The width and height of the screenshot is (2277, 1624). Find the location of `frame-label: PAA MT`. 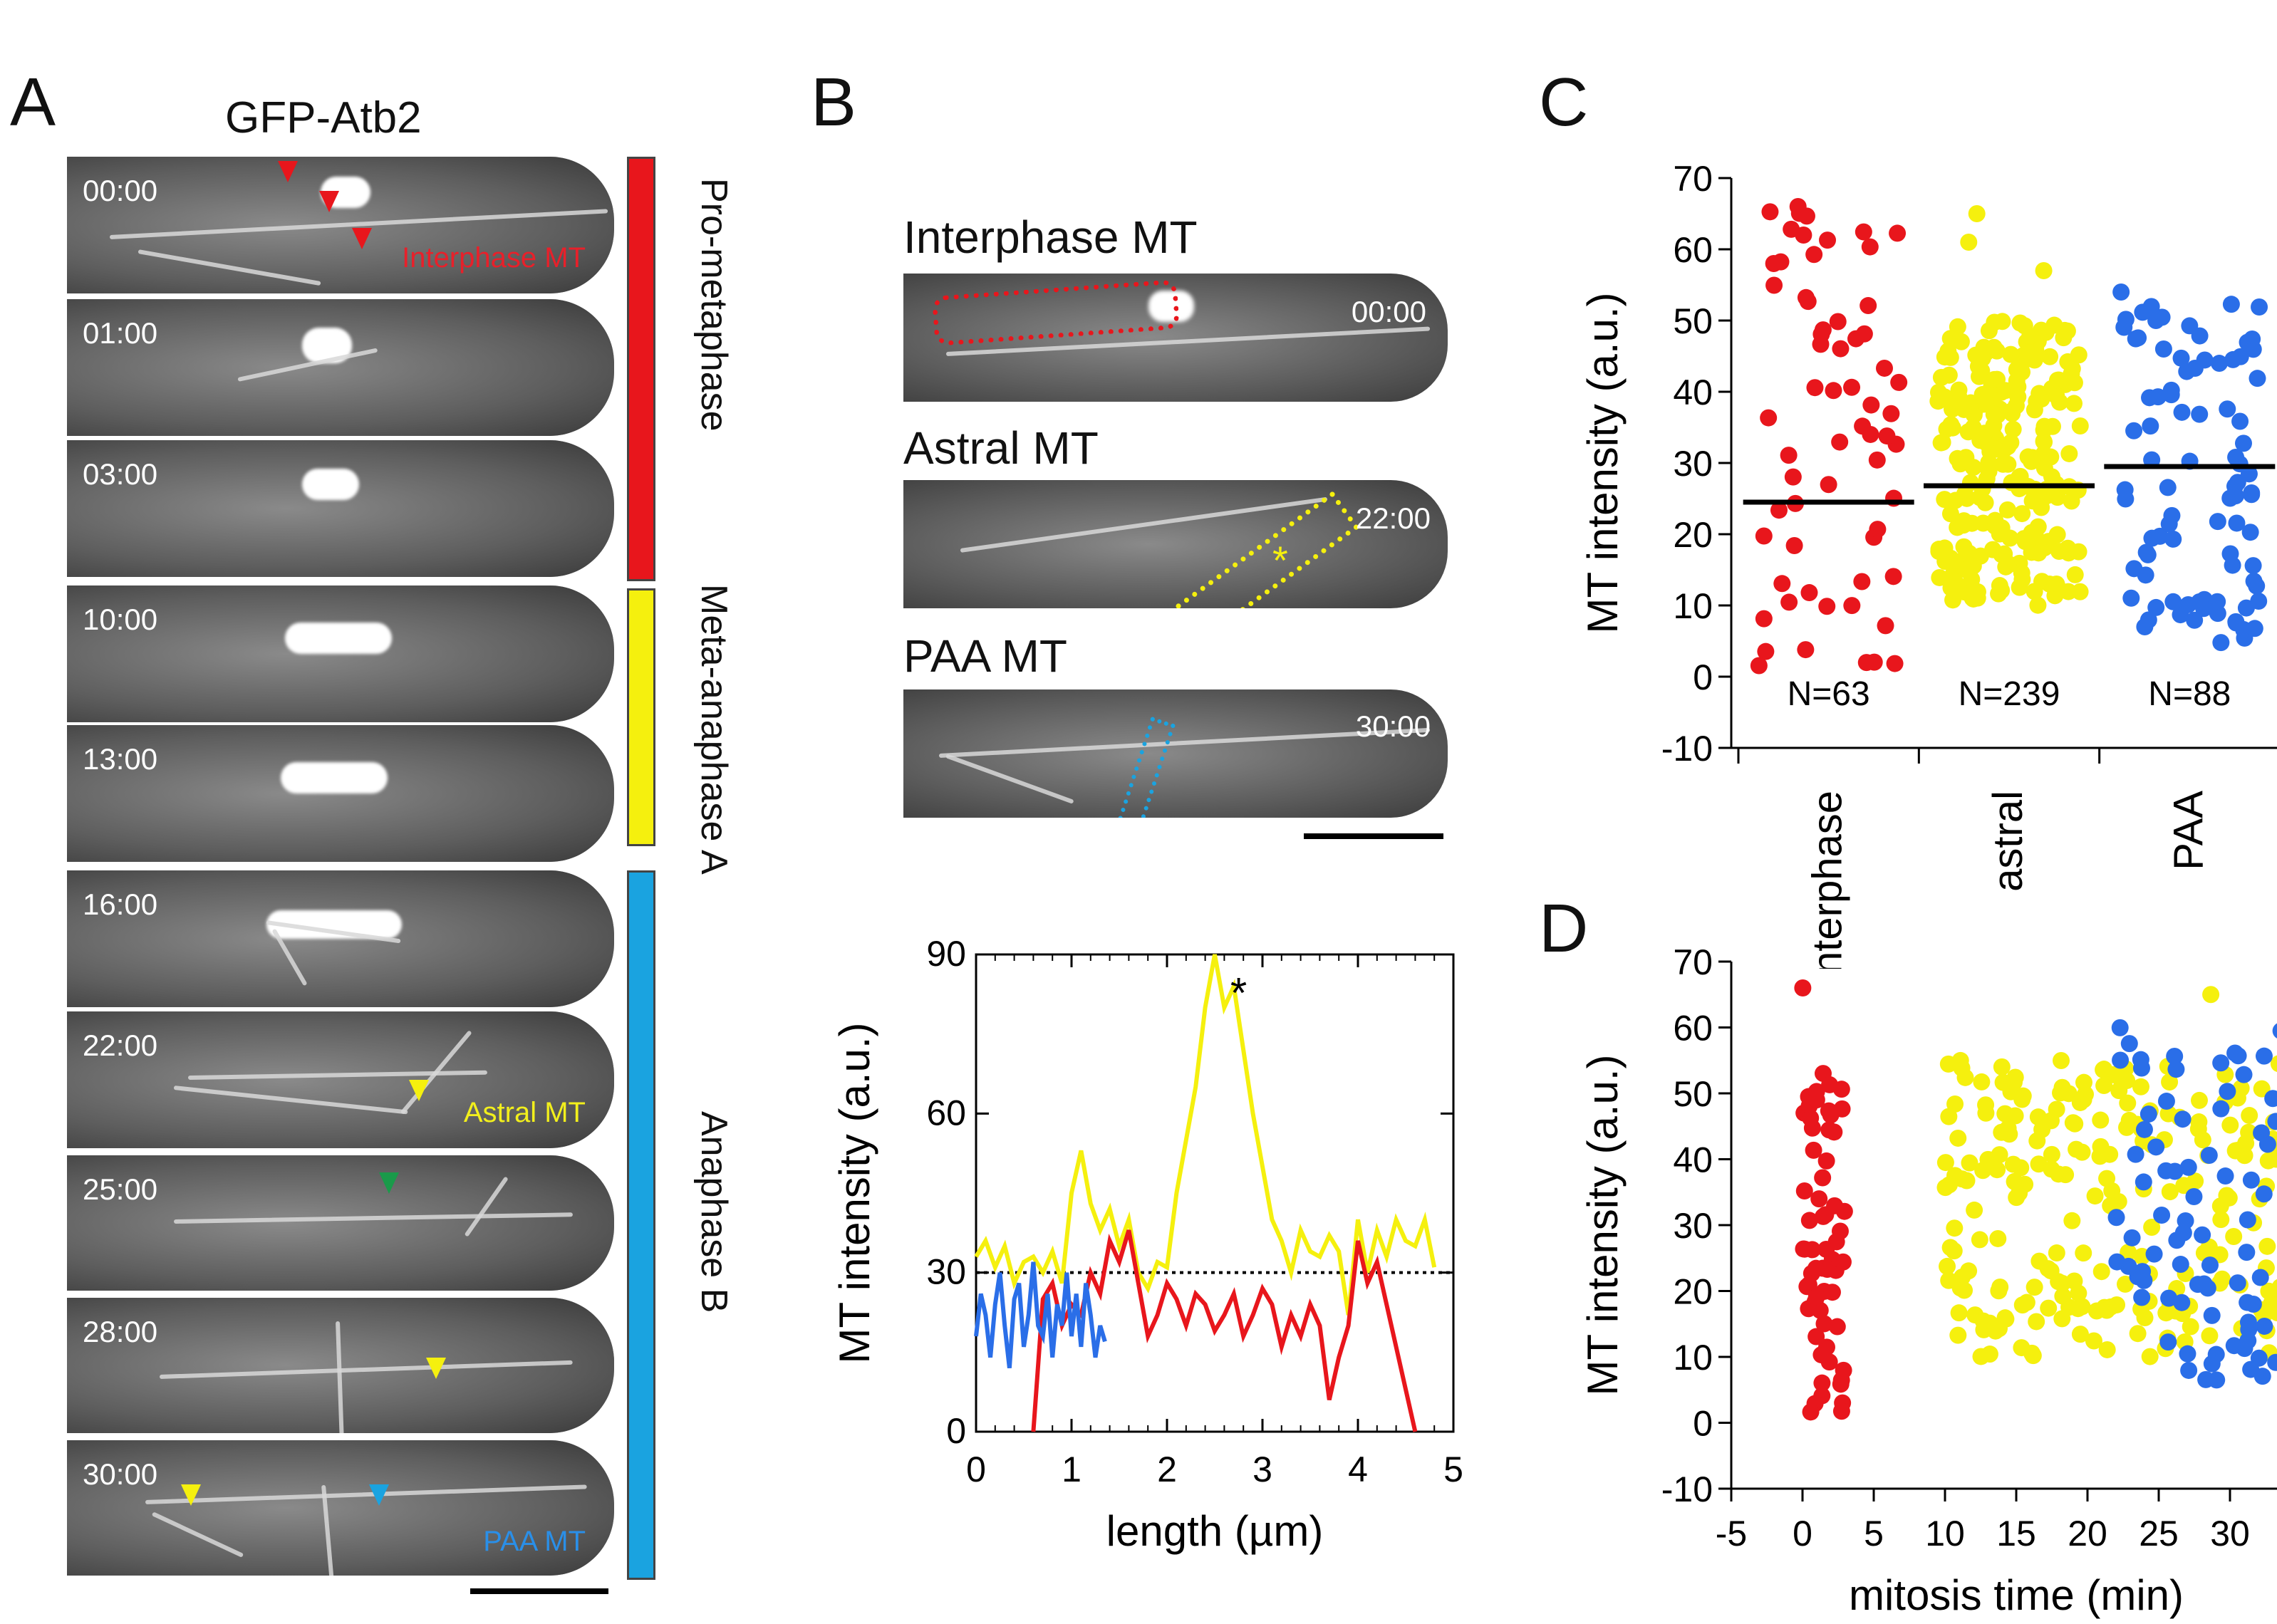

frame-label: PAA MT is located at coordinates (534, 1541).